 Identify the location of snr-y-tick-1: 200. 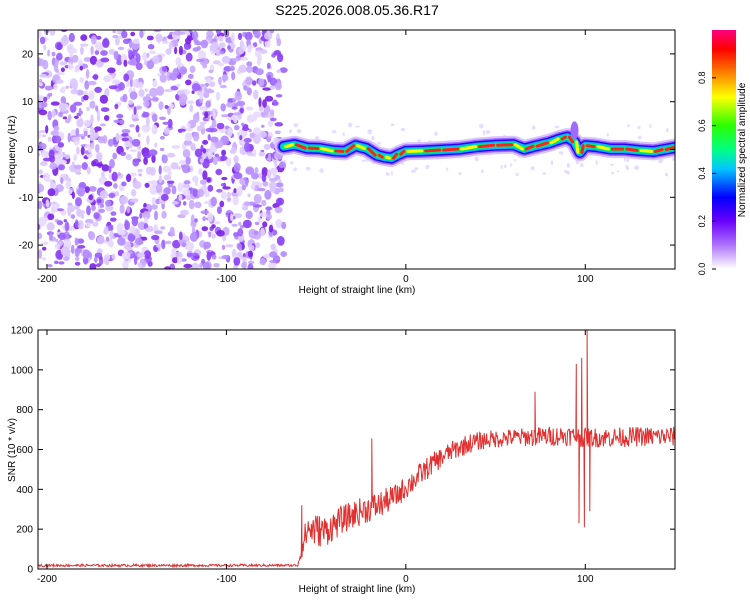
(345, 530).